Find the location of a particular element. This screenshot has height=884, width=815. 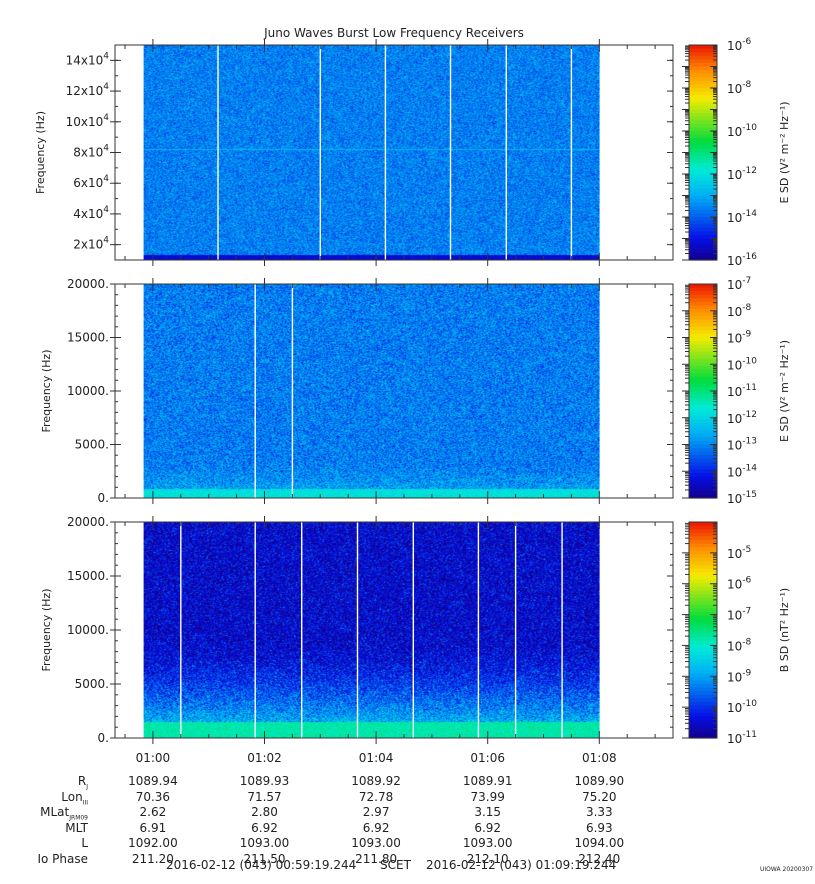

colorbar-tick-label: 10⁻⁹ is located at coordinates (739, 676).